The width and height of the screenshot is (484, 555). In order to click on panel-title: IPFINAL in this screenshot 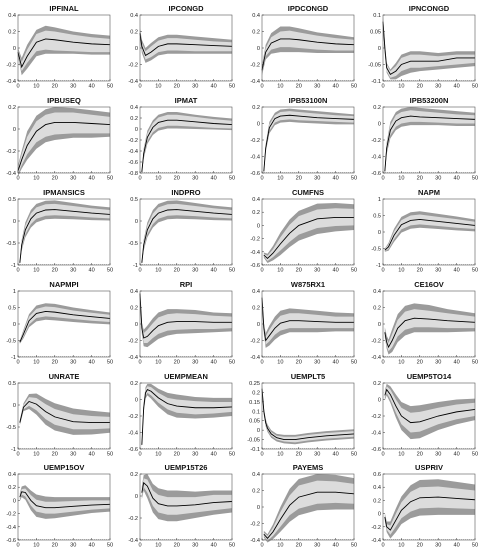, I will do `click(64, 8)`.